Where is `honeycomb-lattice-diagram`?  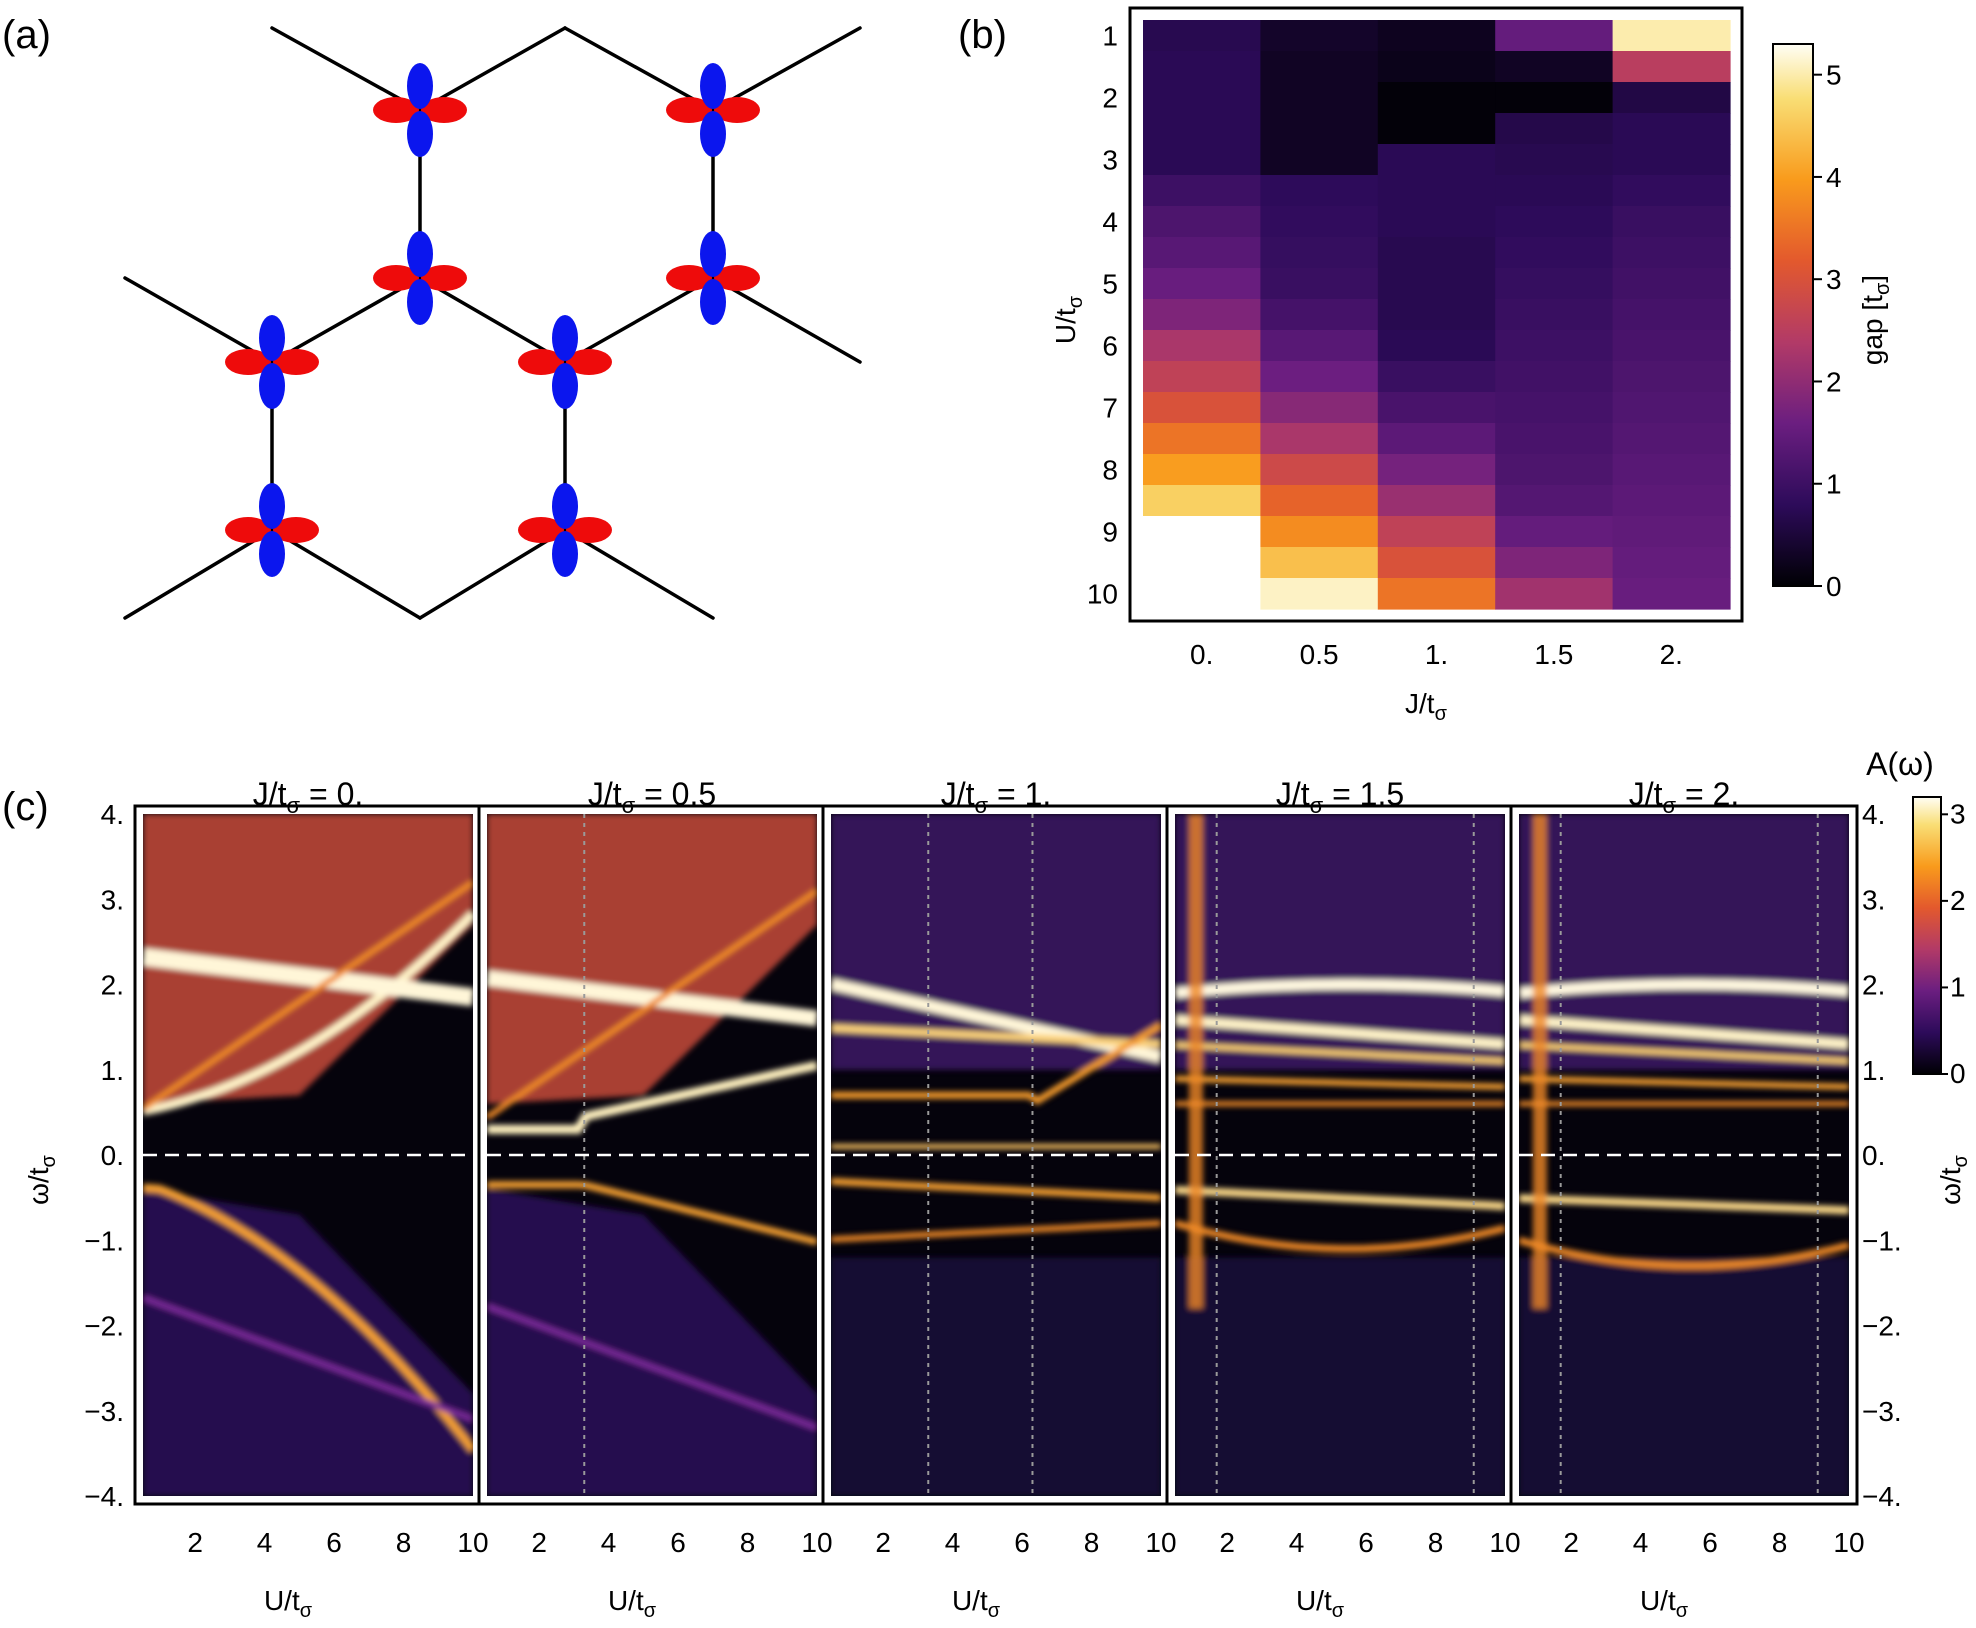 honeycomb-lattice-diagram is located at coordinates (492, 323).